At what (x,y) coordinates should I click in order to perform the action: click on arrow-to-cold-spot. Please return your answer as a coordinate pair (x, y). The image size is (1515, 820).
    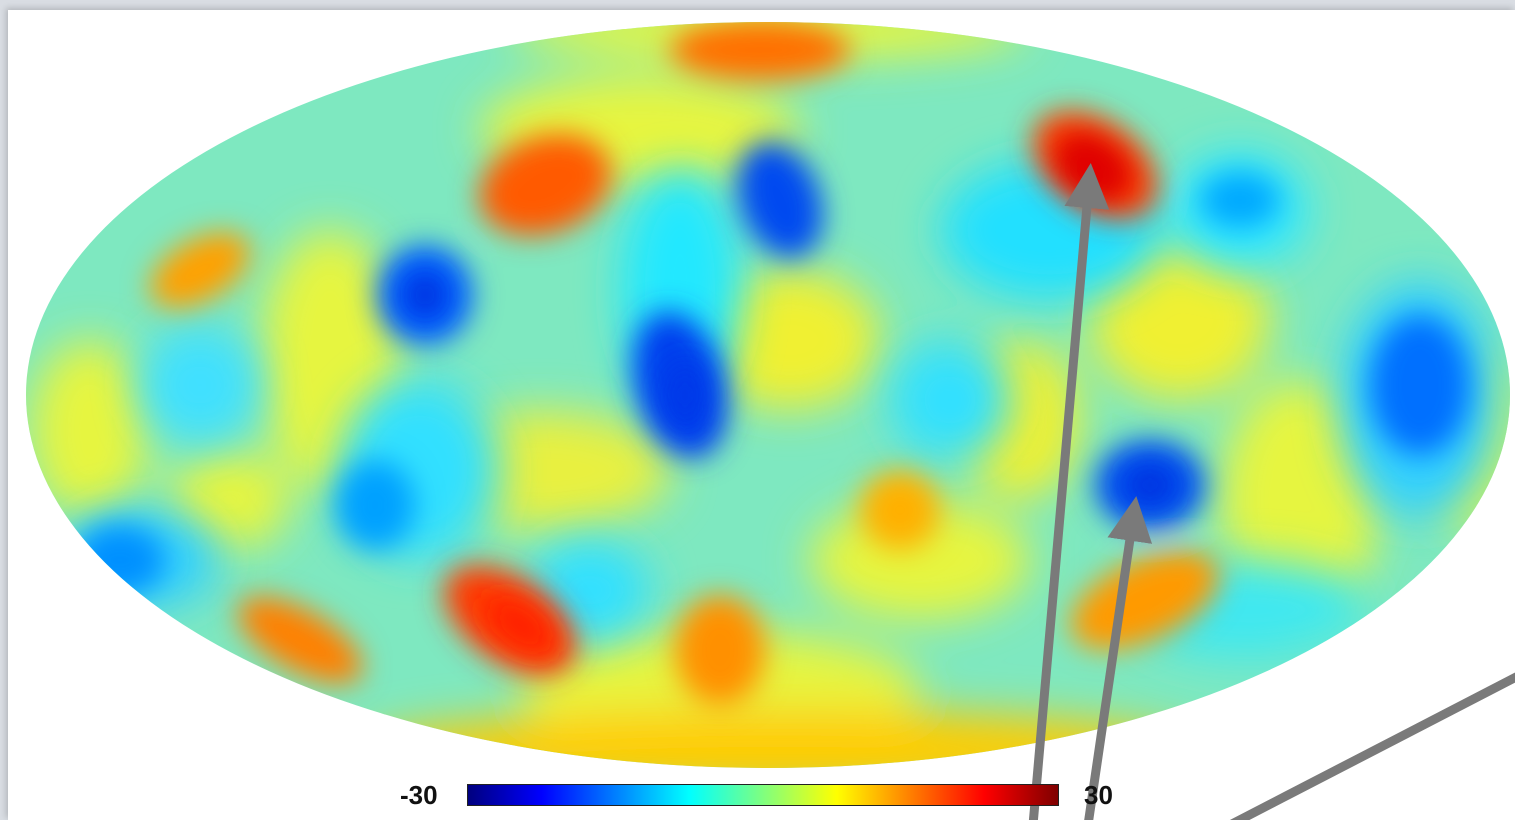
    Looking at the image, I should click on (1118, 658).